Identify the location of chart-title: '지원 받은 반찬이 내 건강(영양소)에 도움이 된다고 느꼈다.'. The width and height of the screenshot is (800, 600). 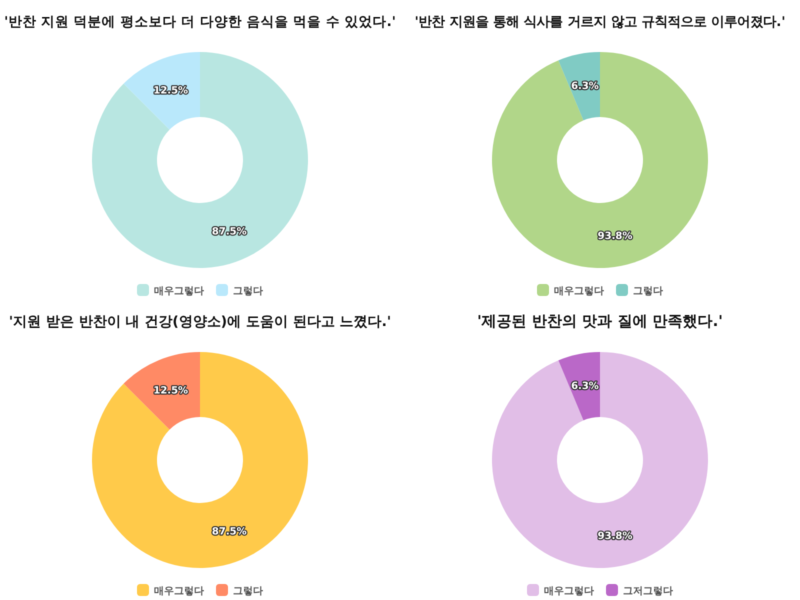
(200, 322).